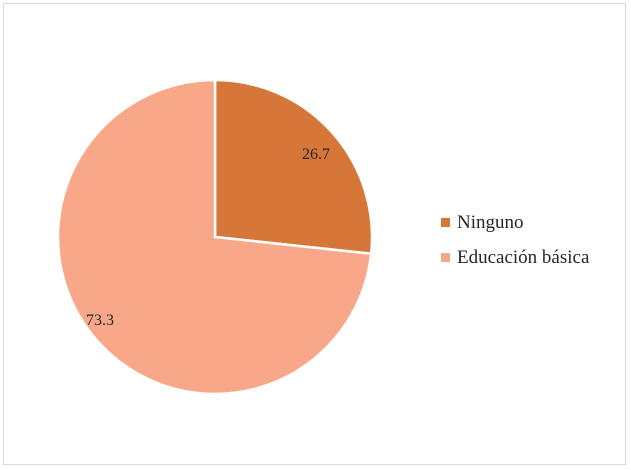 The height and width of the screenshot is (470, 631). What do you see at coordinates (293, 167) in the screenshot?
I see `pie-slice-ninguno` at bounding box center [293, 167].